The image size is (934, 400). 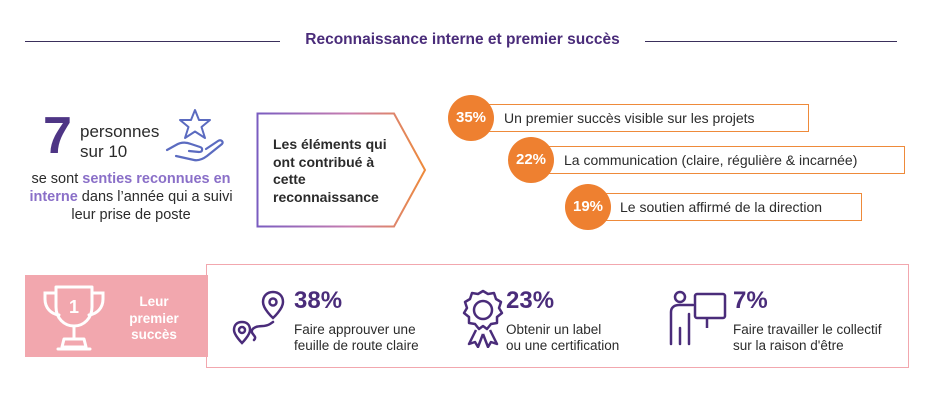 What do you see at coordinates (807, 329) in the screenshot?
I see `outcome-text-3-line1: Faire travailler le collectif` at bounding box center [807, 329].